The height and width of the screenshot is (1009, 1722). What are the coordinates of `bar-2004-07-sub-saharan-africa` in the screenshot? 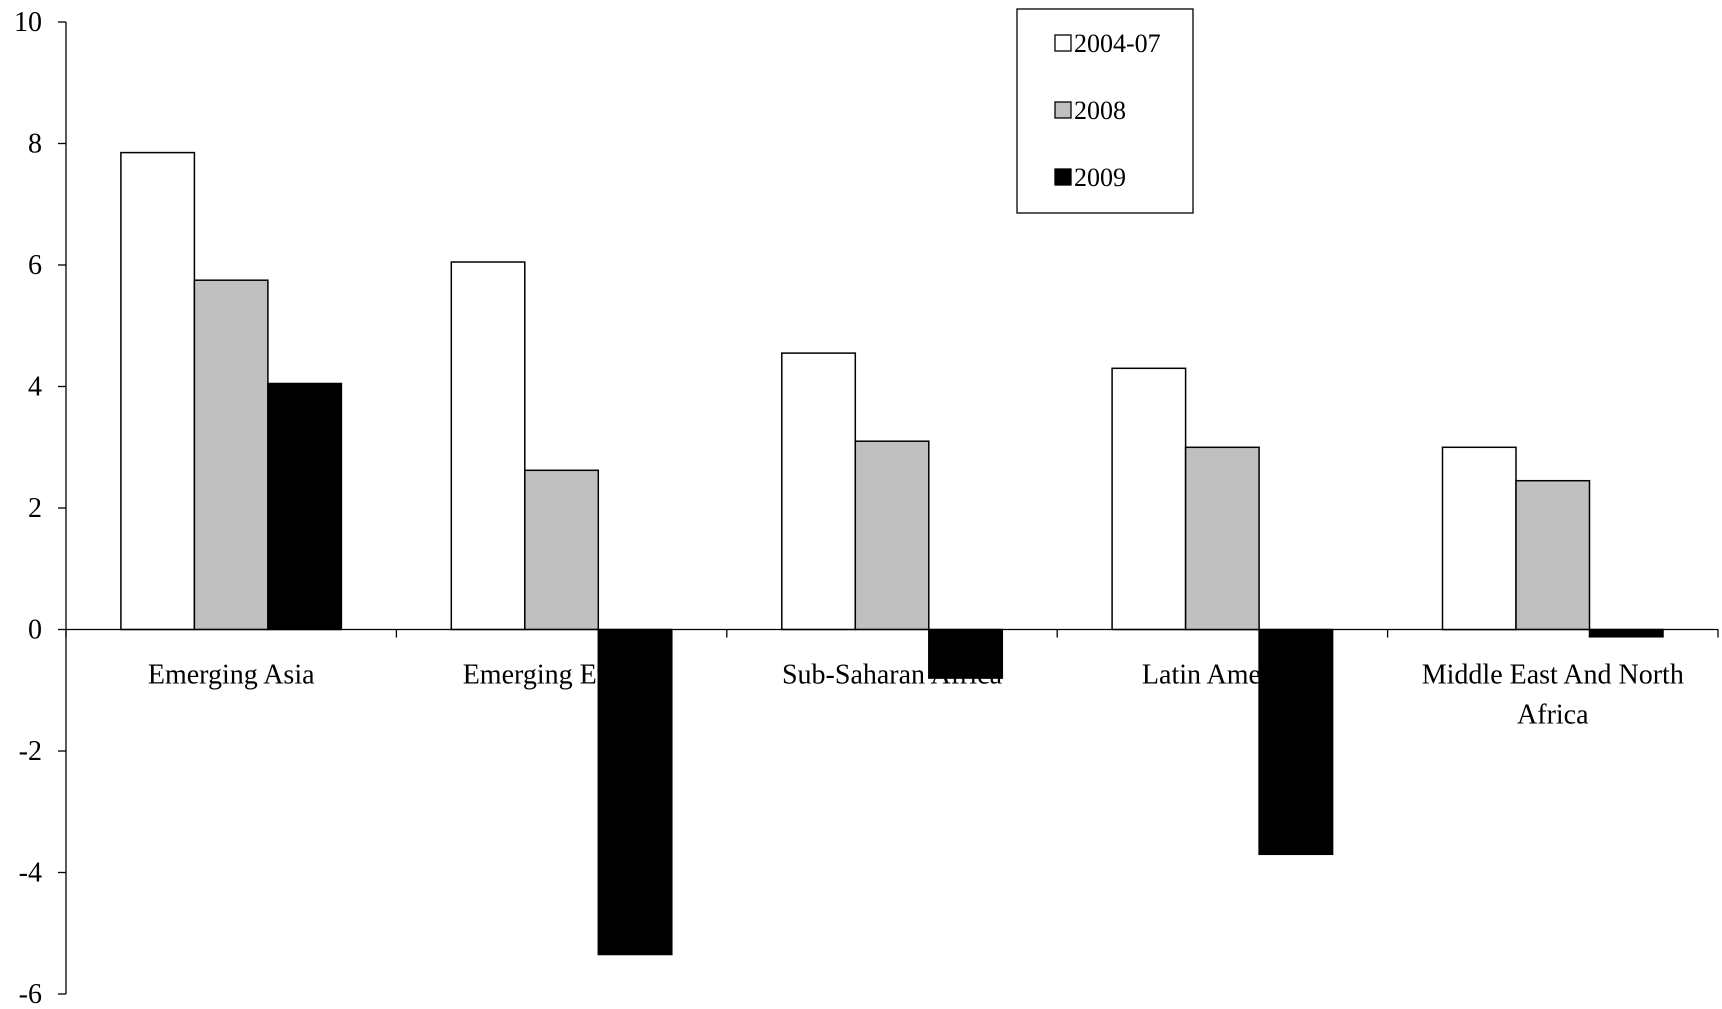 It's located at (819, 491).